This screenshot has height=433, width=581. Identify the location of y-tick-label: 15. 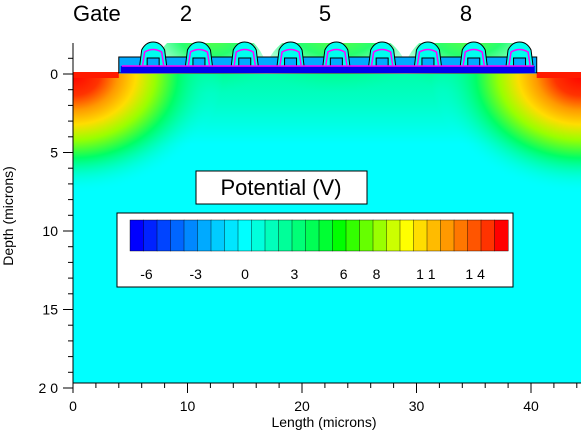
(50, 310).